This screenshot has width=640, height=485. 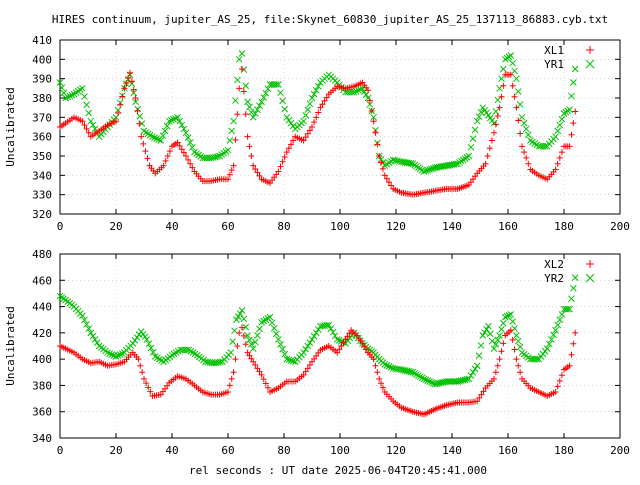 What do you see at coordinates (590, 50) in the screenshot?
I see `top-legend-marker-XL1` at bounding box center [590, 50].